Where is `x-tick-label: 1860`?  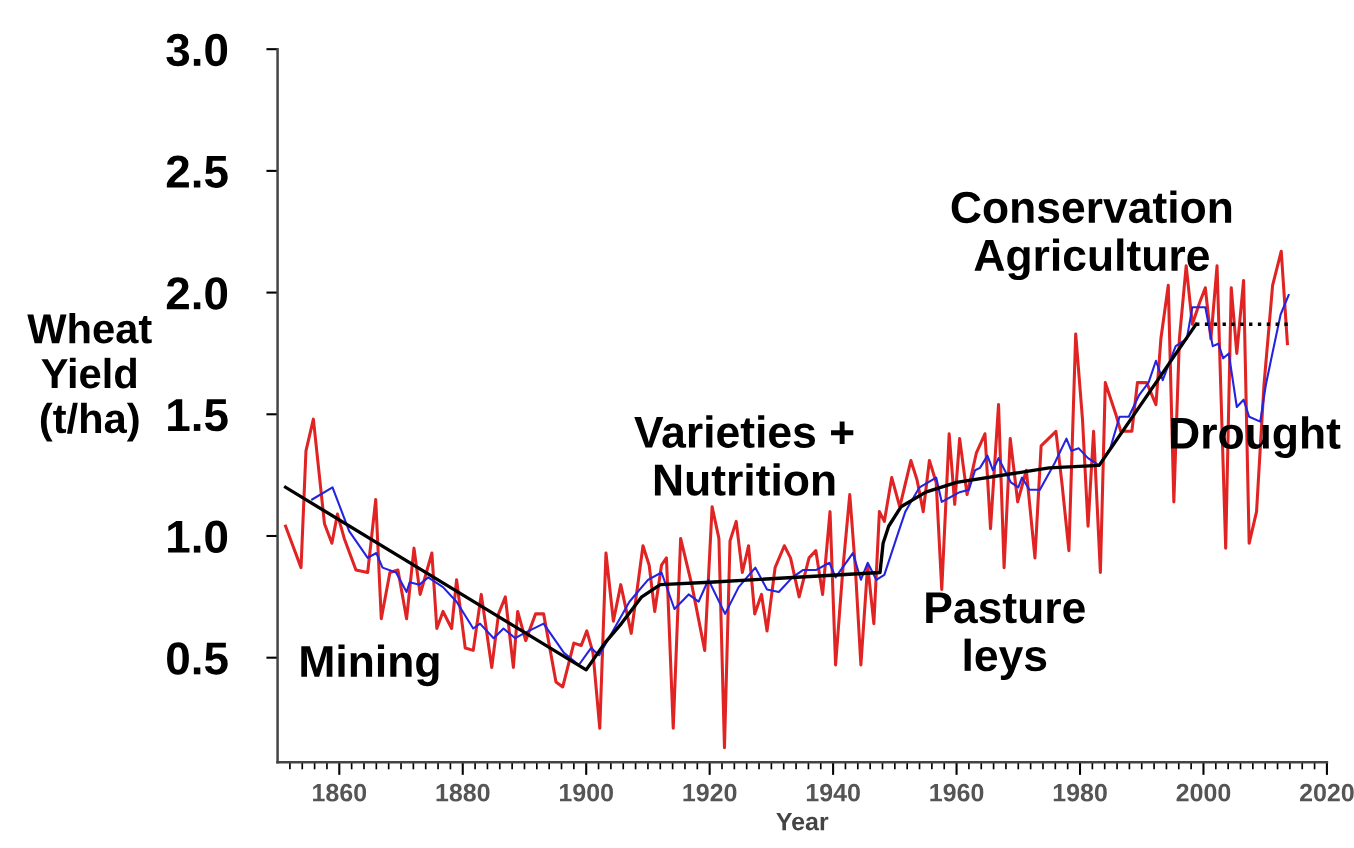 x-tick-label: 1860 is located at coordinates (340, 792).